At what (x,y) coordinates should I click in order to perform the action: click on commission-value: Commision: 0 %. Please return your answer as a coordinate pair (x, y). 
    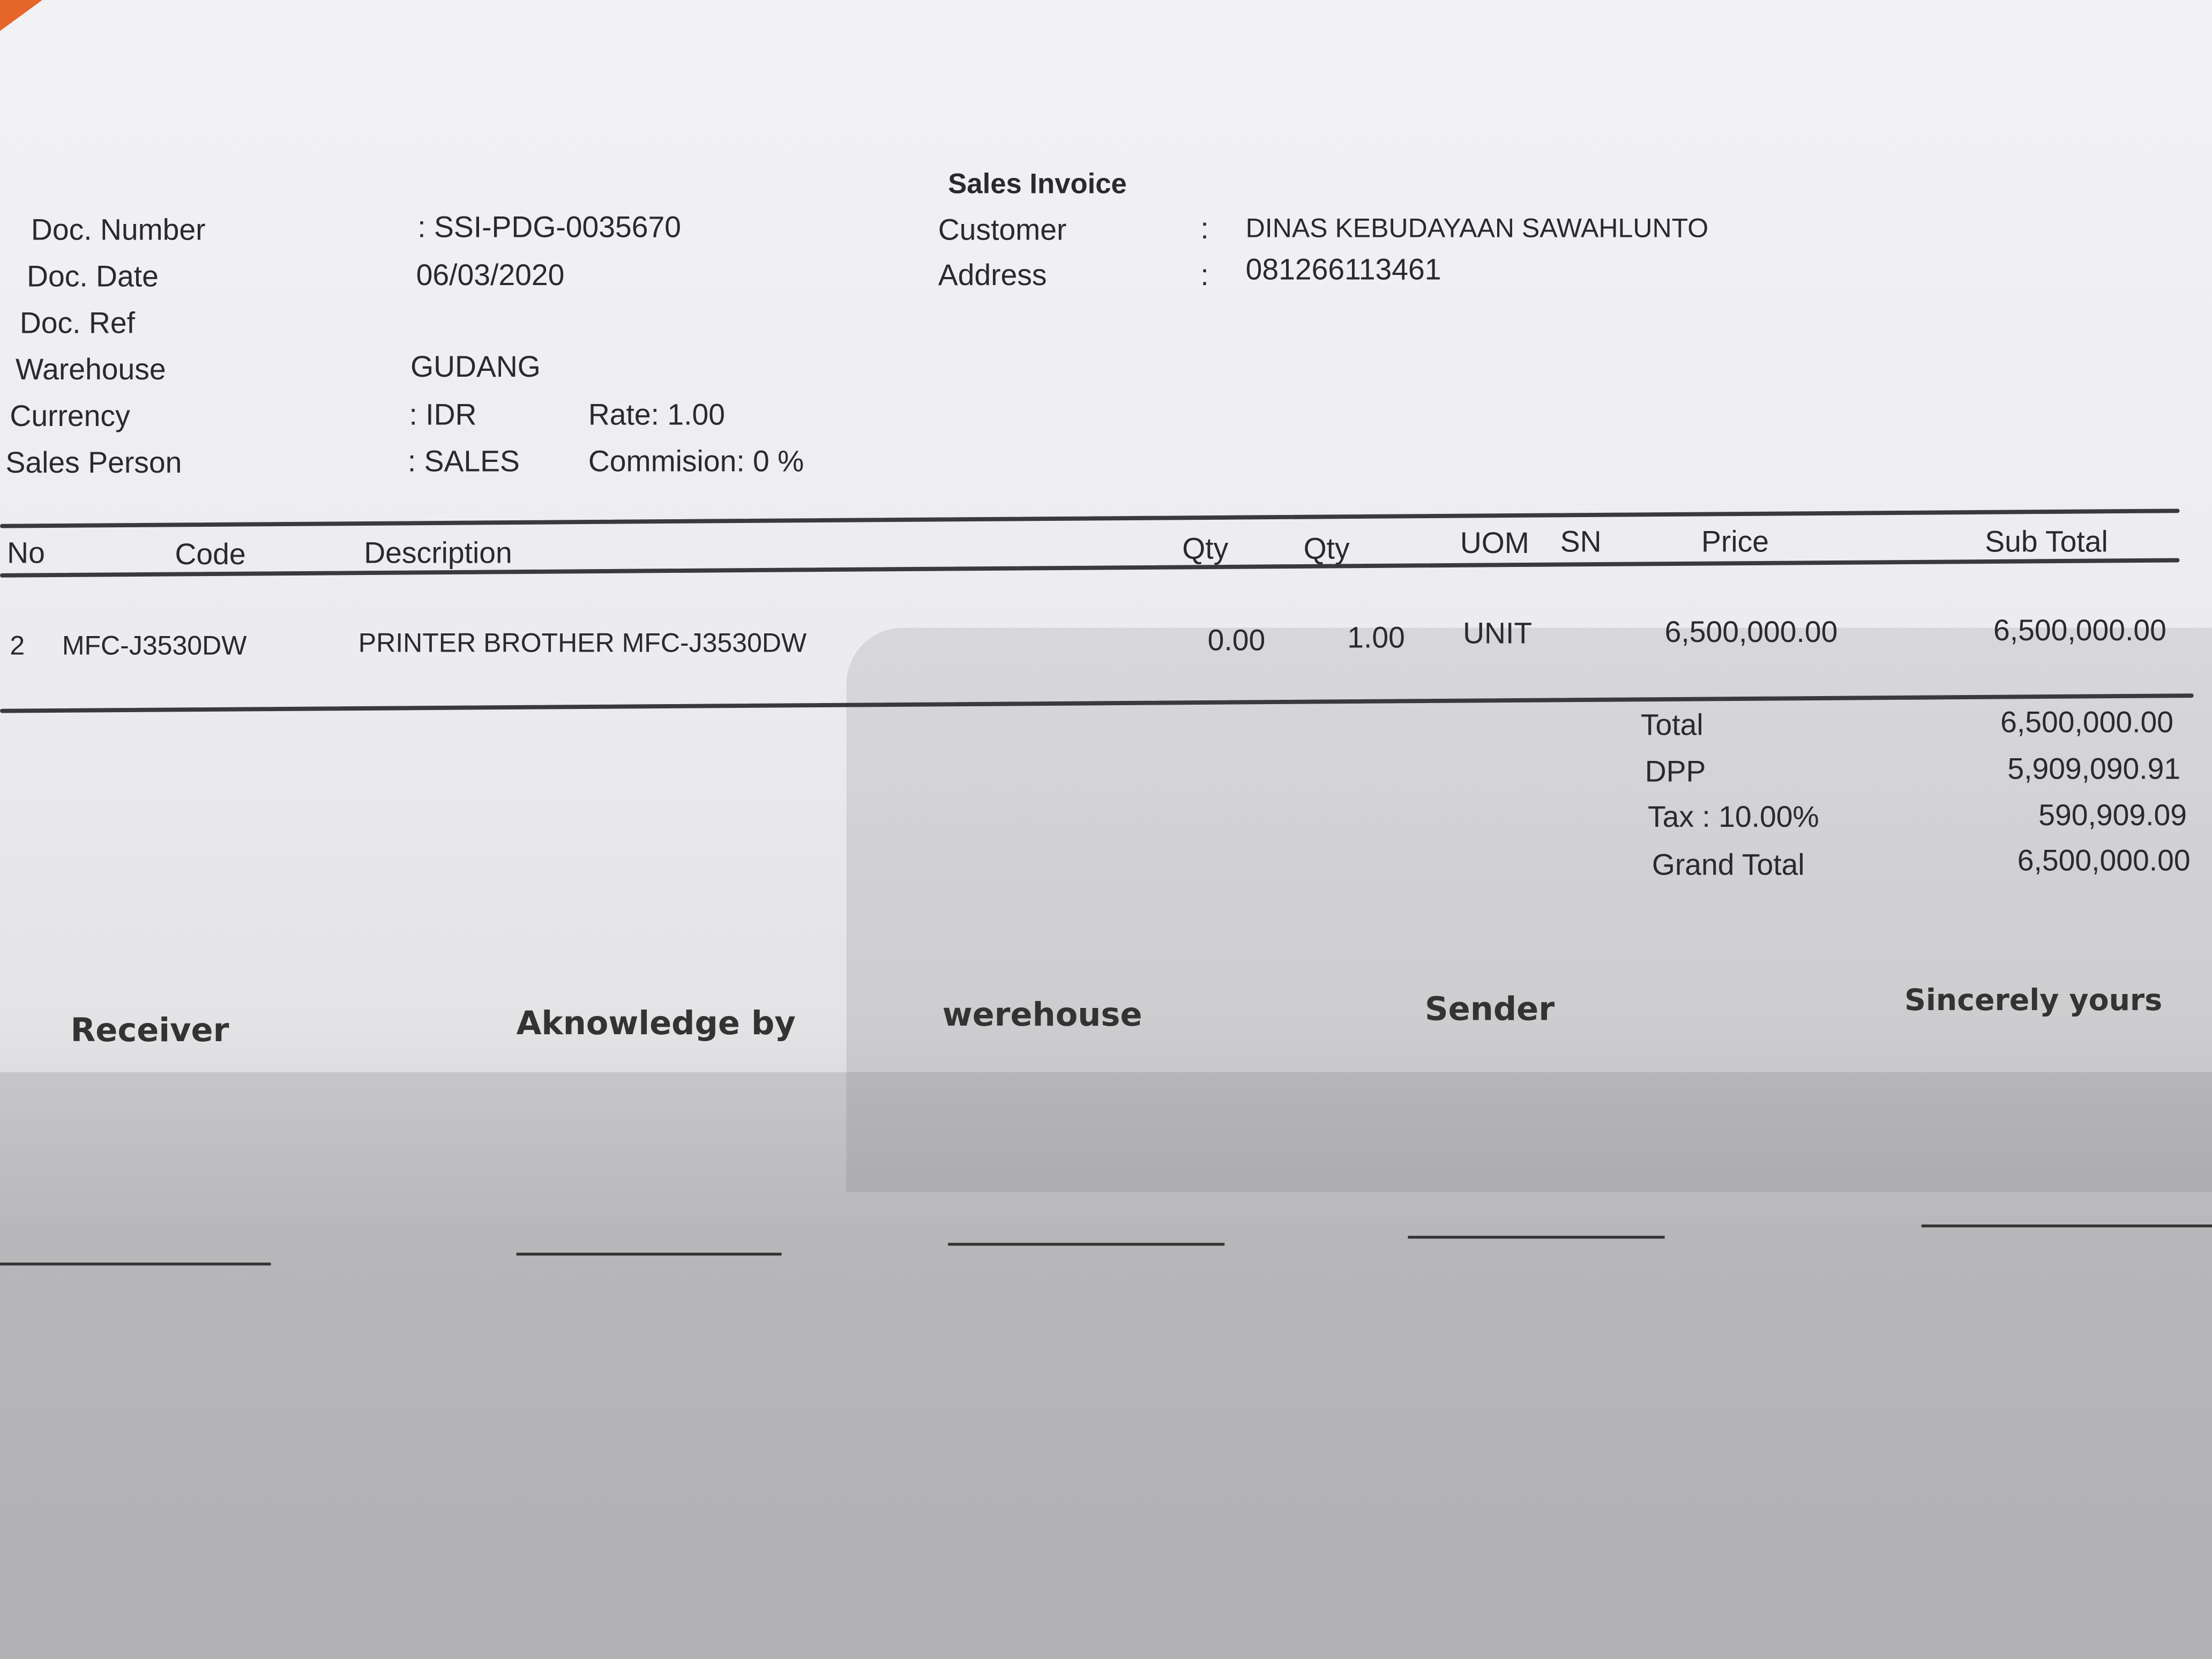
    Looking at the image, I should click on (696, 462).